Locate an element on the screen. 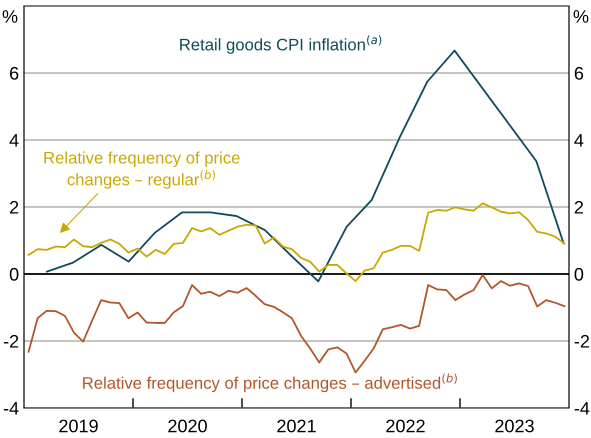 This screenshot has width=591, height=438. x-tick-label: 2021 is located at coordinates (296, 426).